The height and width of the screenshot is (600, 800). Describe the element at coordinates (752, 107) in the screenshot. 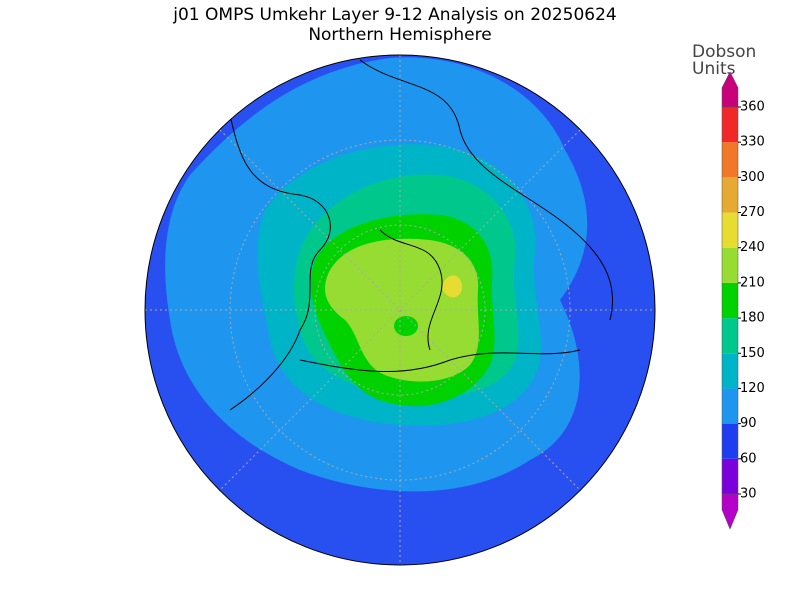

I see `colorbar-tick-label: 360` at that location.